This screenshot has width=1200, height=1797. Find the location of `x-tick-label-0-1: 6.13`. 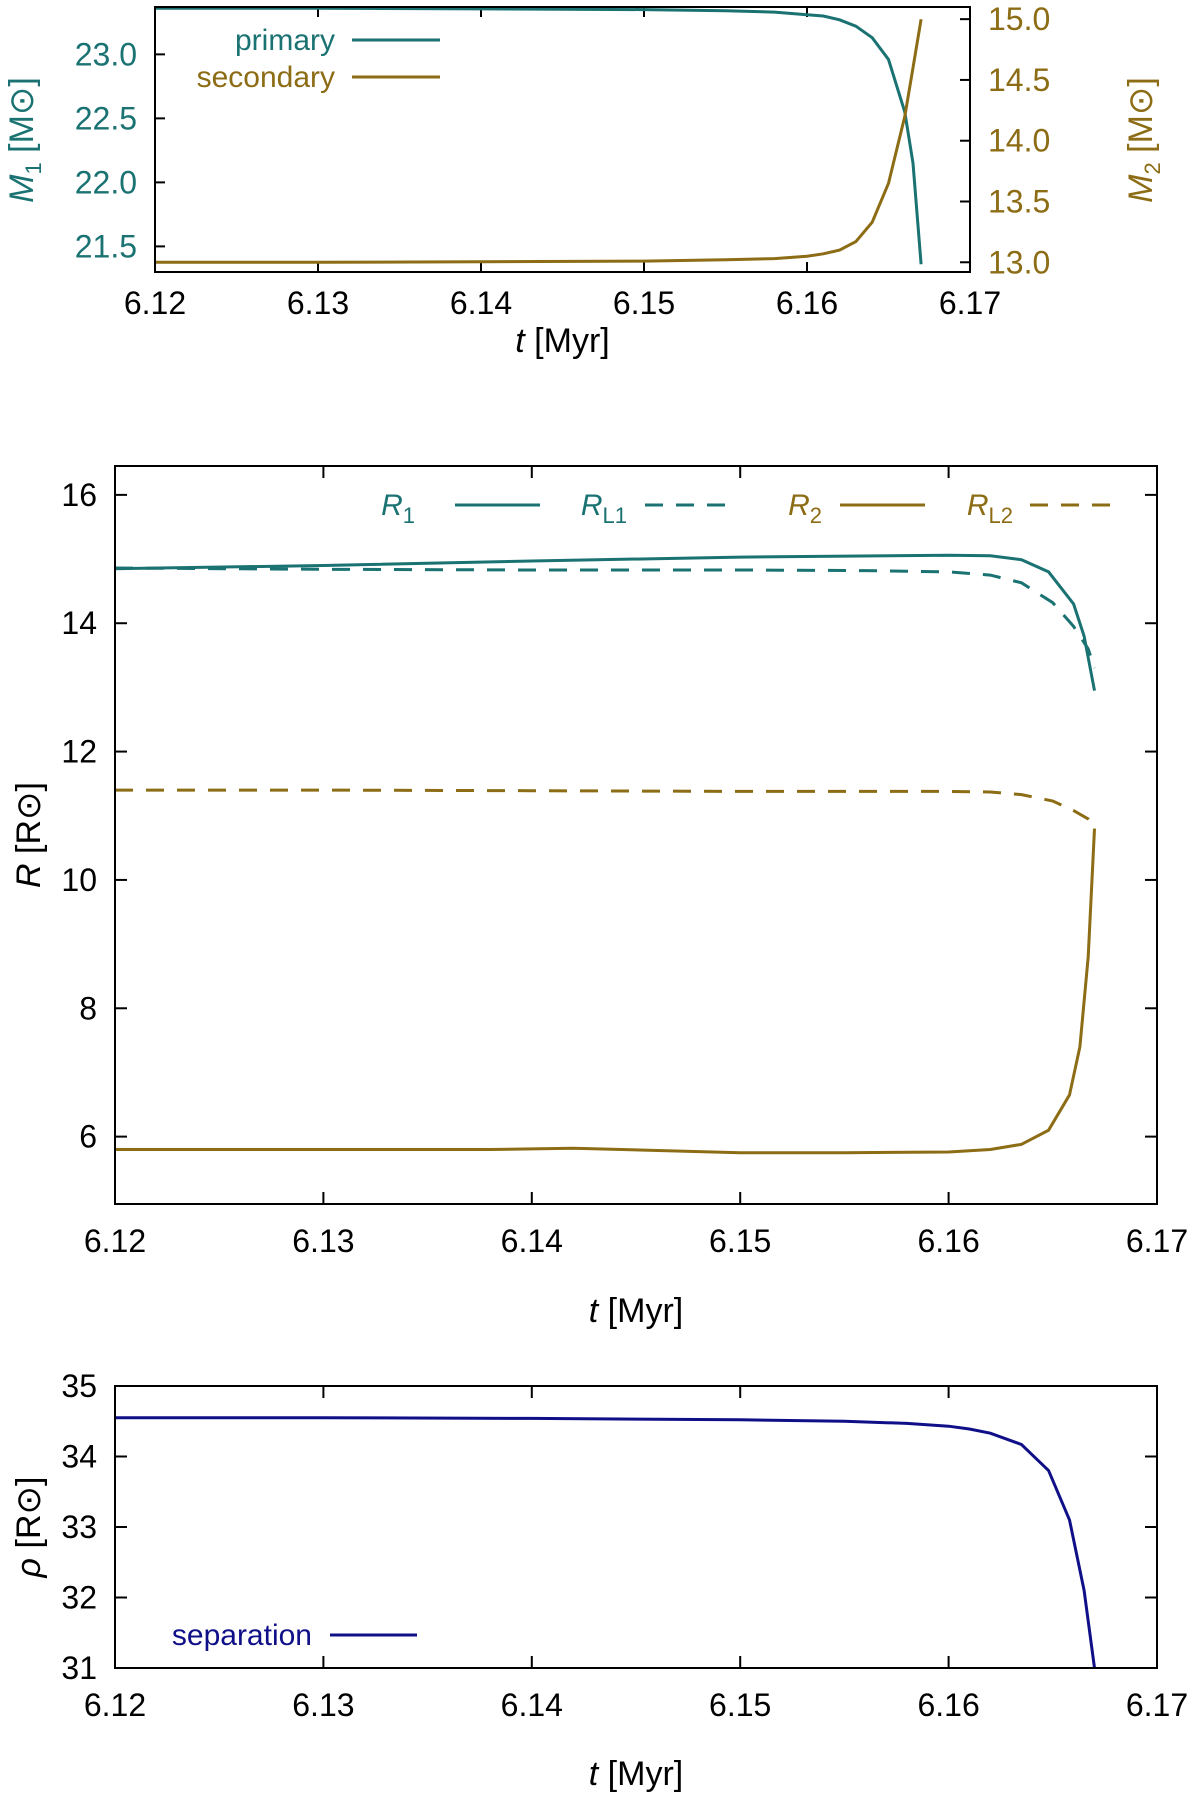

x-tick-label-0-1: 6.13 is located at coordinates (318, 303).